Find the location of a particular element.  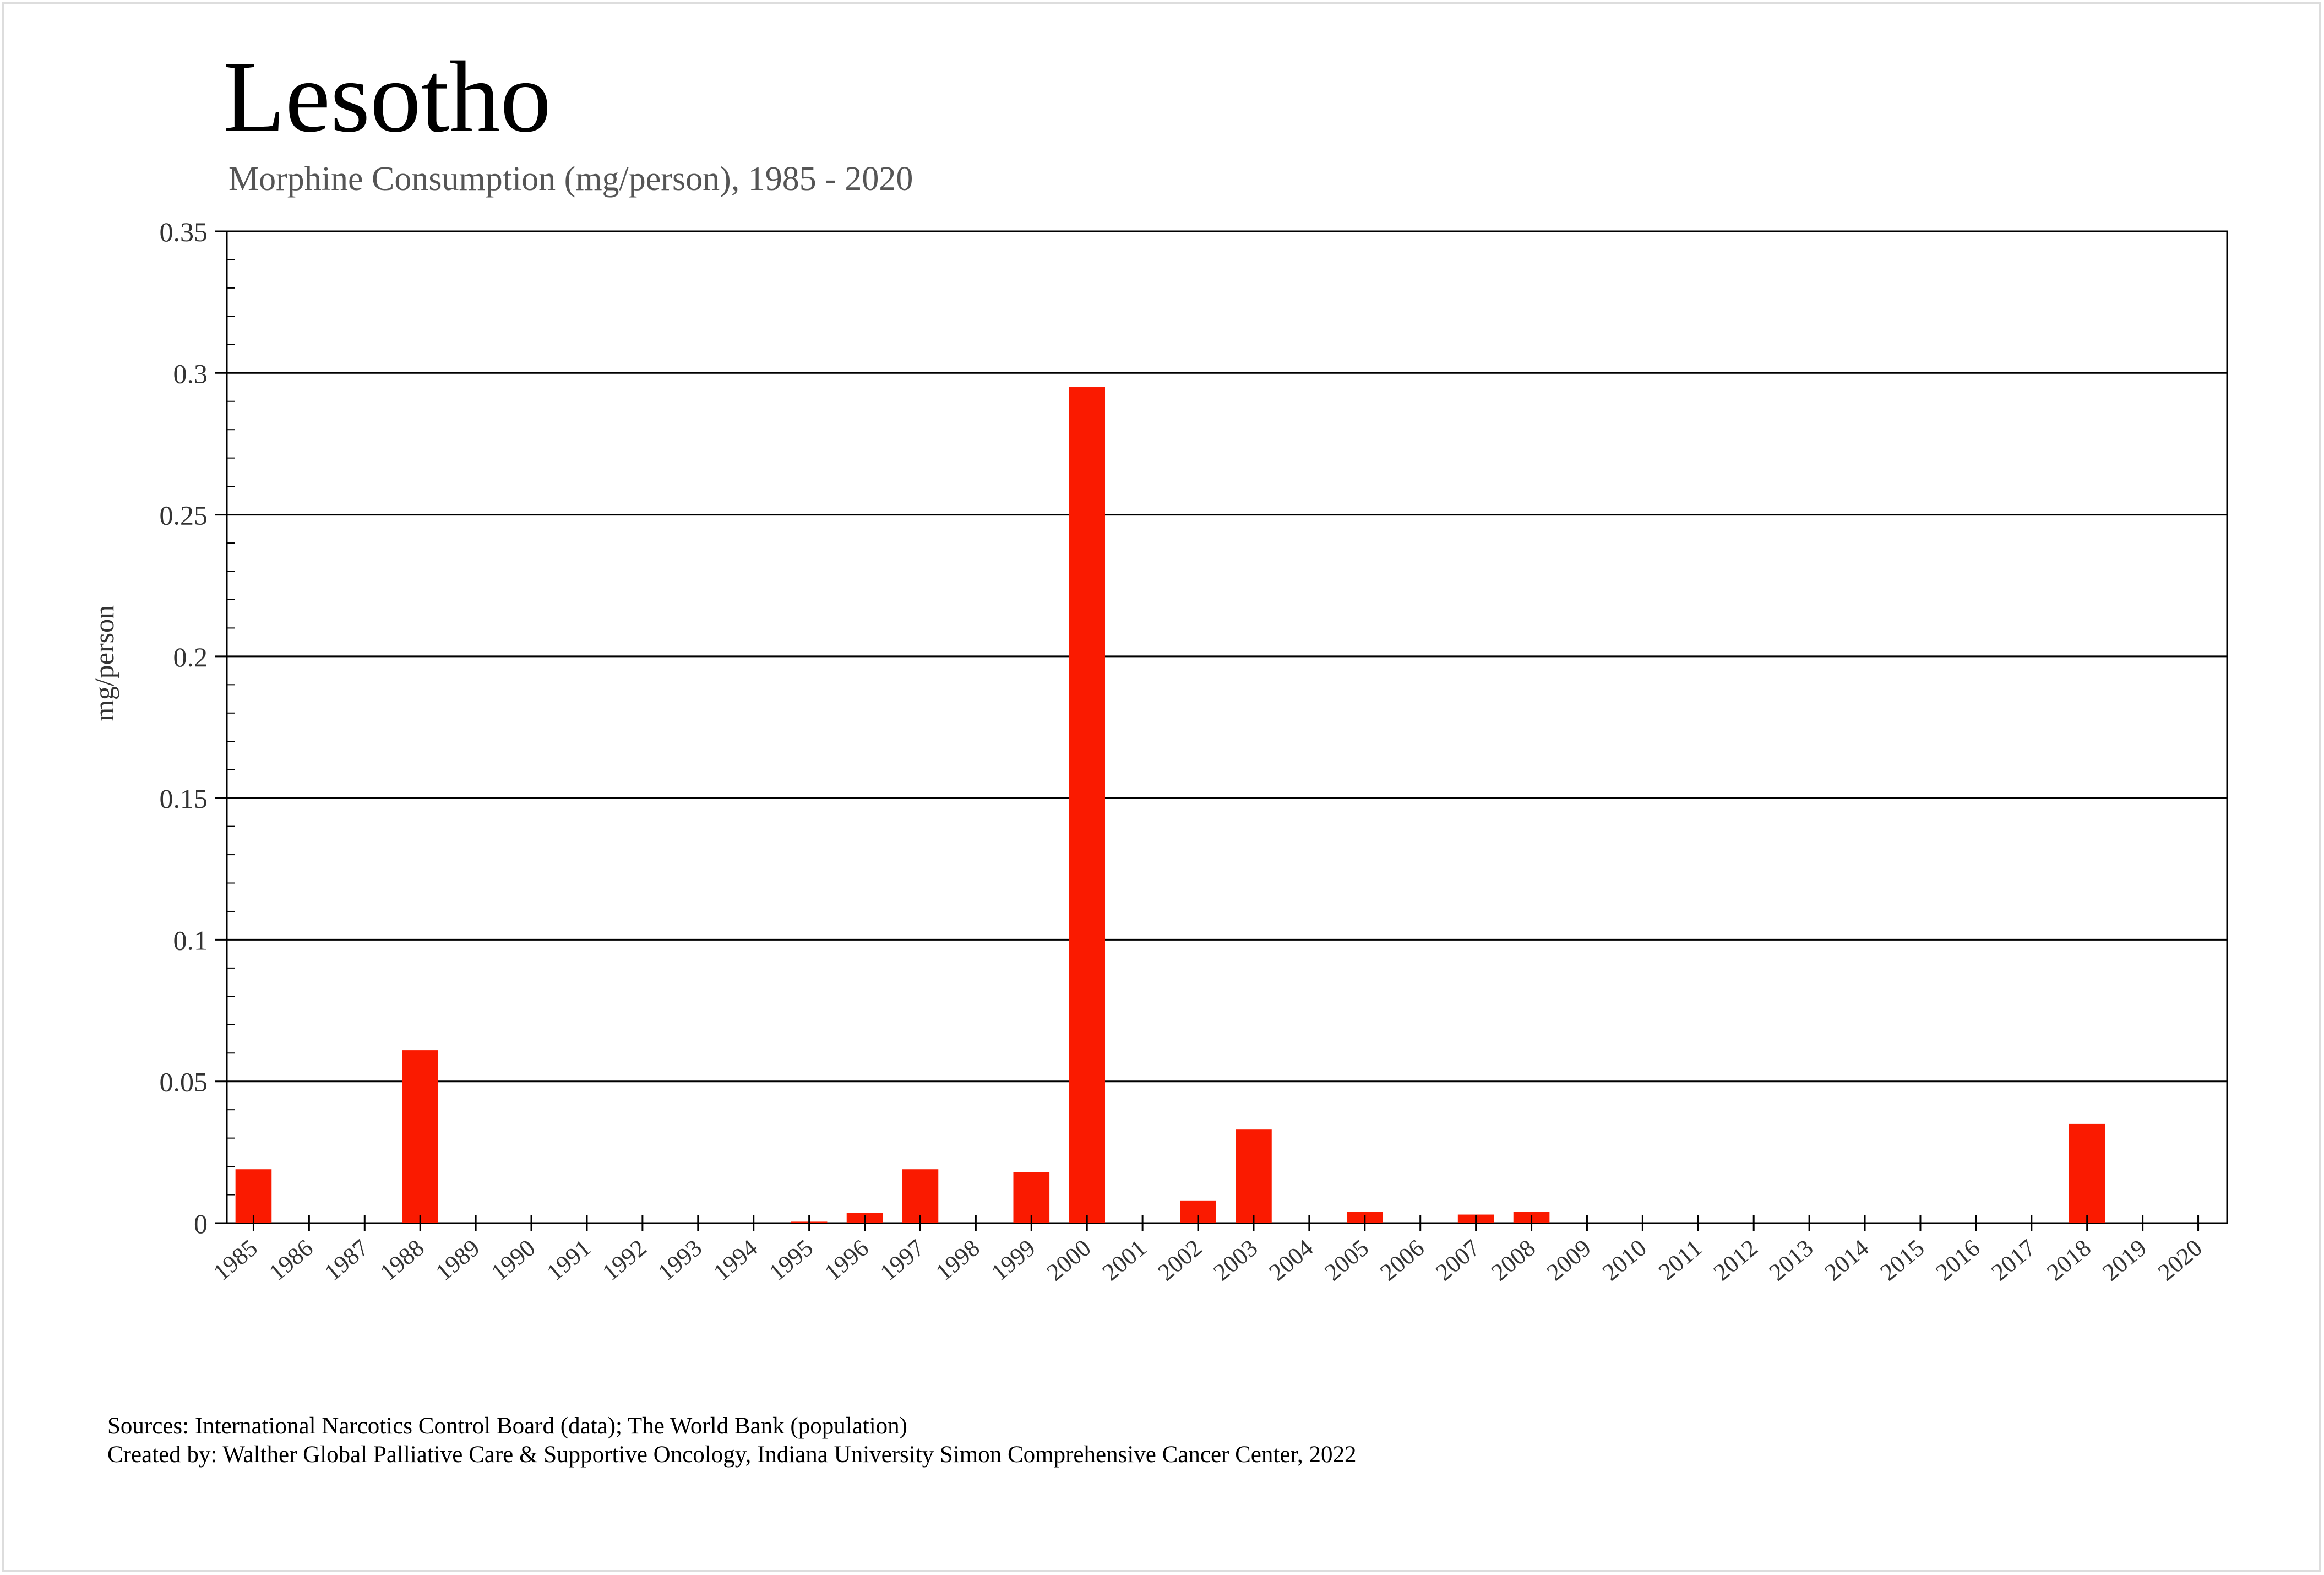

x-tick-label: 2009 is located at coordinates (1569, 1260).